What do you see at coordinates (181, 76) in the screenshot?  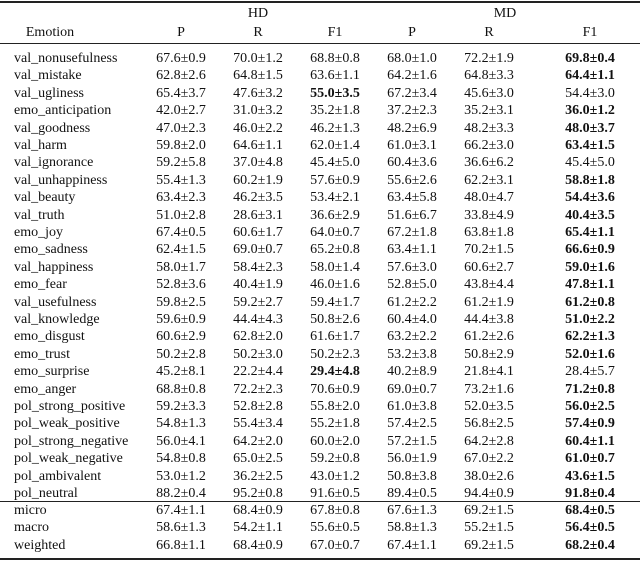 I see `value-cell: 62.8±2.6` at bounding box center [181, 76].